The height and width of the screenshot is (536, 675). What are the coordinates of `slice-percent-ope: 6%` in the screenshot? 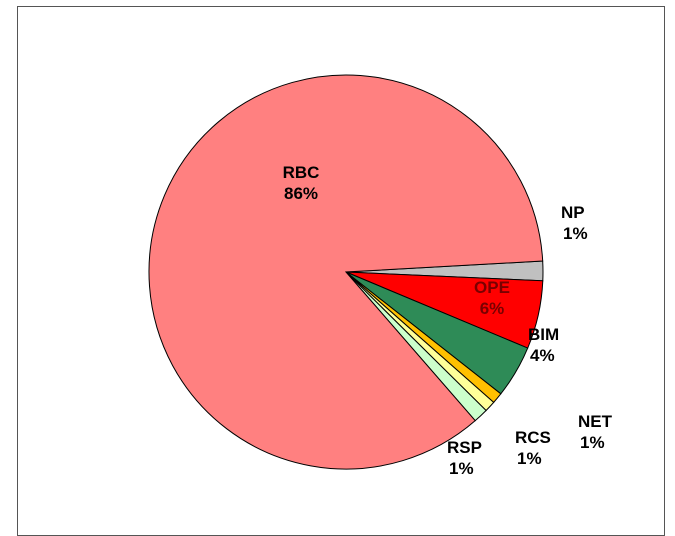 It's located at (492, 308).